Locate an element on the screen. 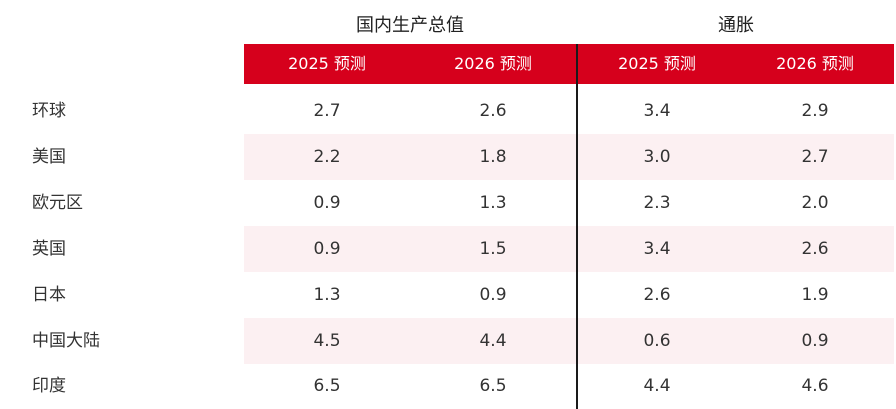  gdp-group-header: 国内生产总值 is located at coordinates (410, 25).